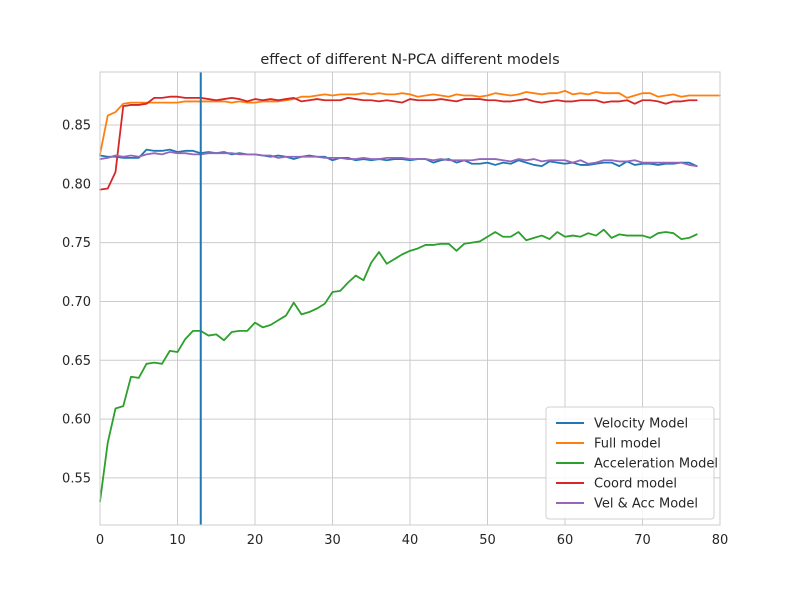 The width and height of the screenshot is (800, 600). I want to click on x-tick-label: 70, so click(642, 540).